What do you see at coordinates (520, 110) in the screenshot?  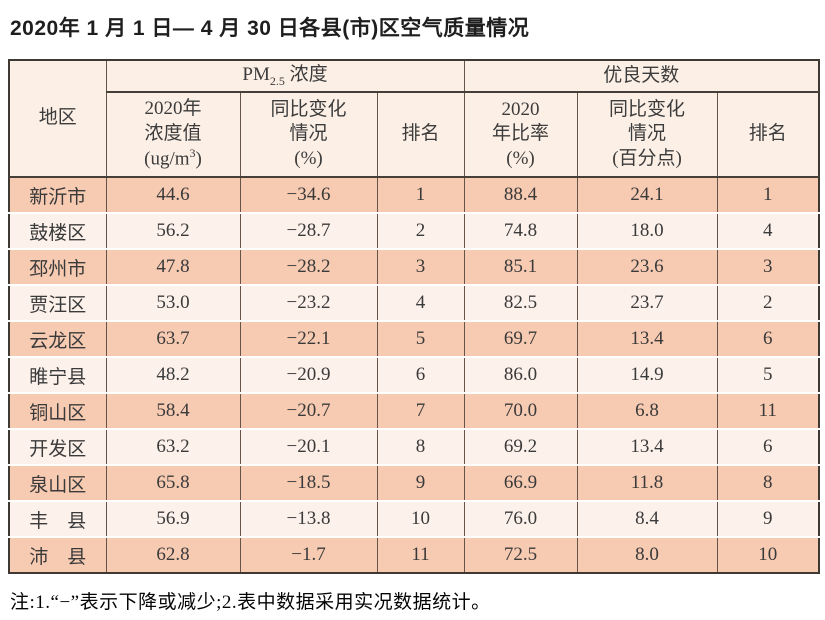 I see `header-line: 2020` at bounding box center [520, 110].